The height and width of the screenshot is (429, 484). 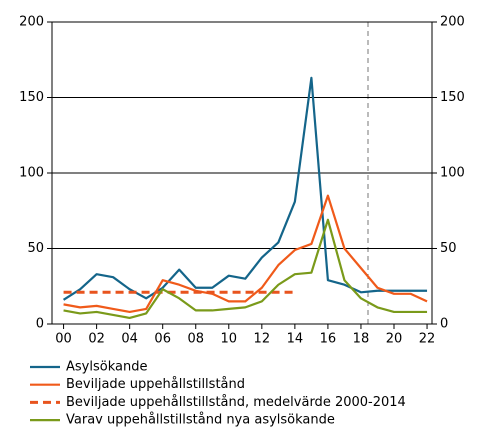 What do you see at coordinates (295, 339) in the screenshot?
I see `x-tick-label: 14` at bounding box center [295, 339].